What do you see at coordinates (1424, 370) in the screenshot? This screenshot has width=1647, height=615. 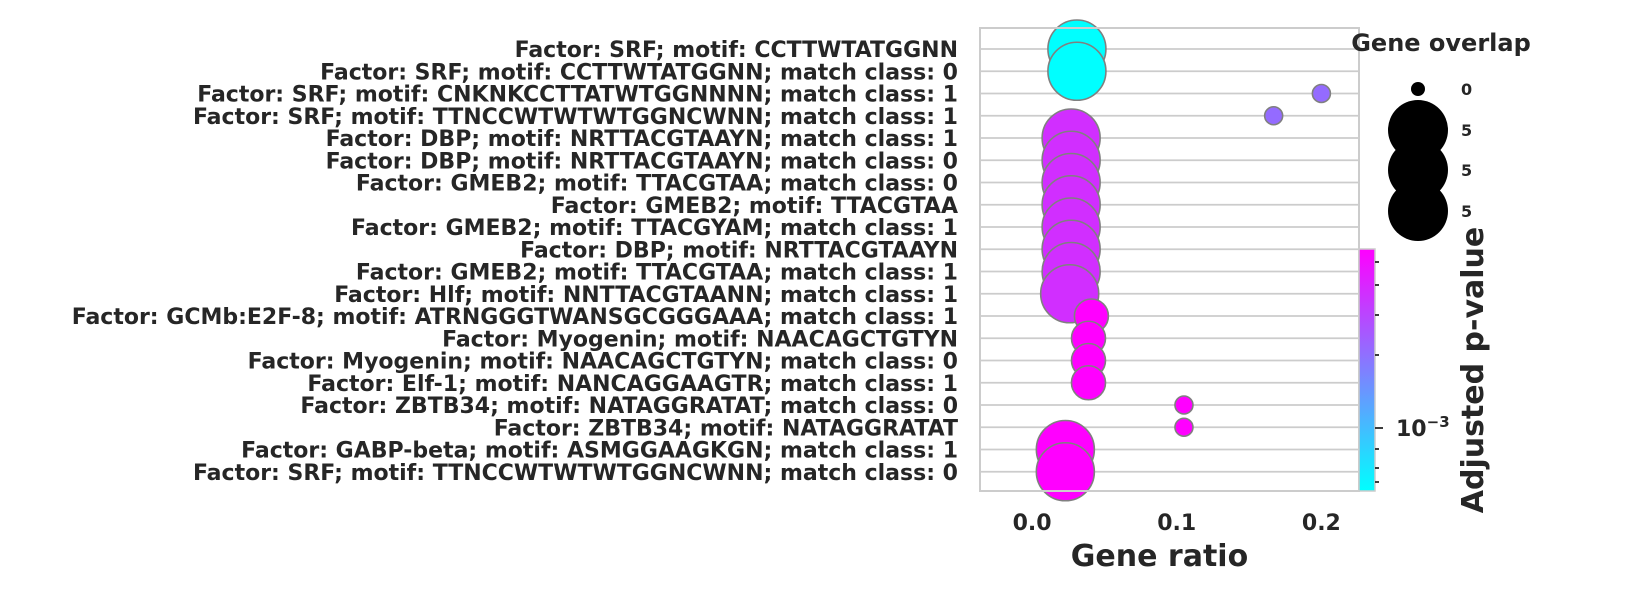 I see `colorbar: 10−3 Adjusted p-value` at bounding box center [1424, 370].